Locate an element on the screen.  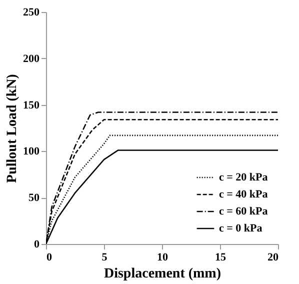
y-tick-label: 50 is located at coordinates (34, 198).